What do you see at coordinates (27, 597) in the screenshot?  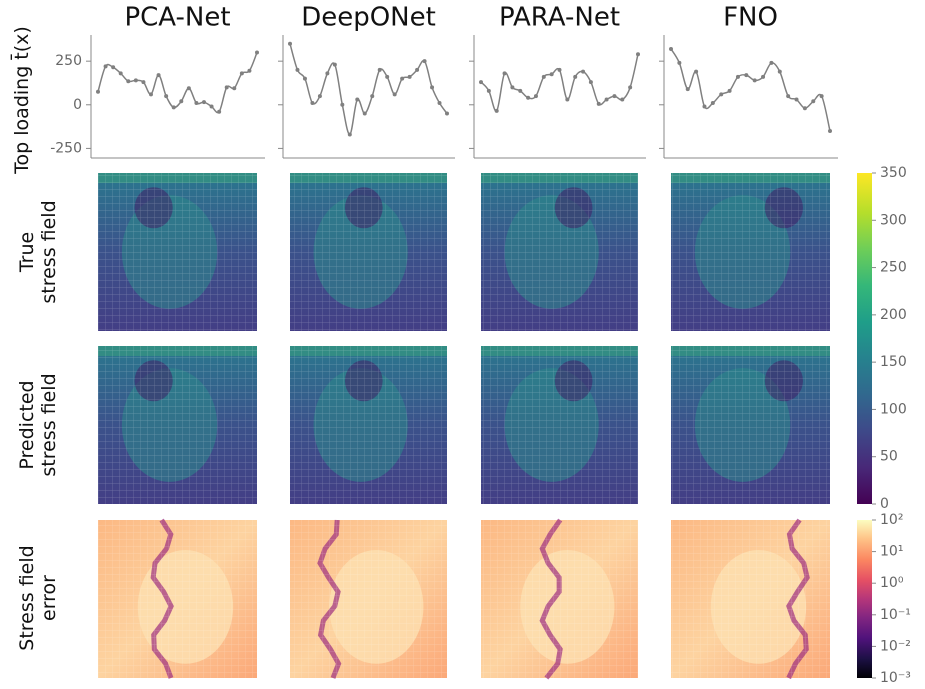 I see `row-label-line: Stress field` at bounding box center [27, 597].